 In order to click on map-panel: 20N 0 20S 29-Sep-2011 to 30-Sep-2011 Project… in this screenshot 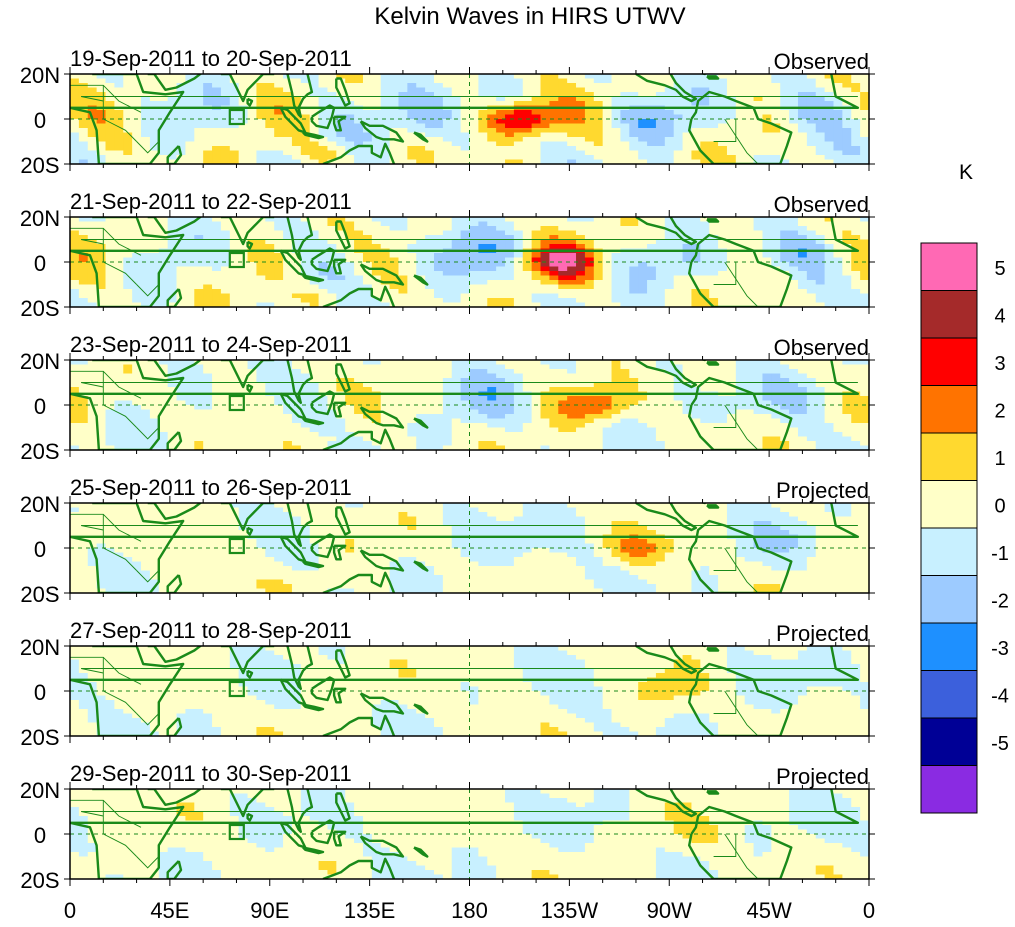, I will do `click(447, 827)`.